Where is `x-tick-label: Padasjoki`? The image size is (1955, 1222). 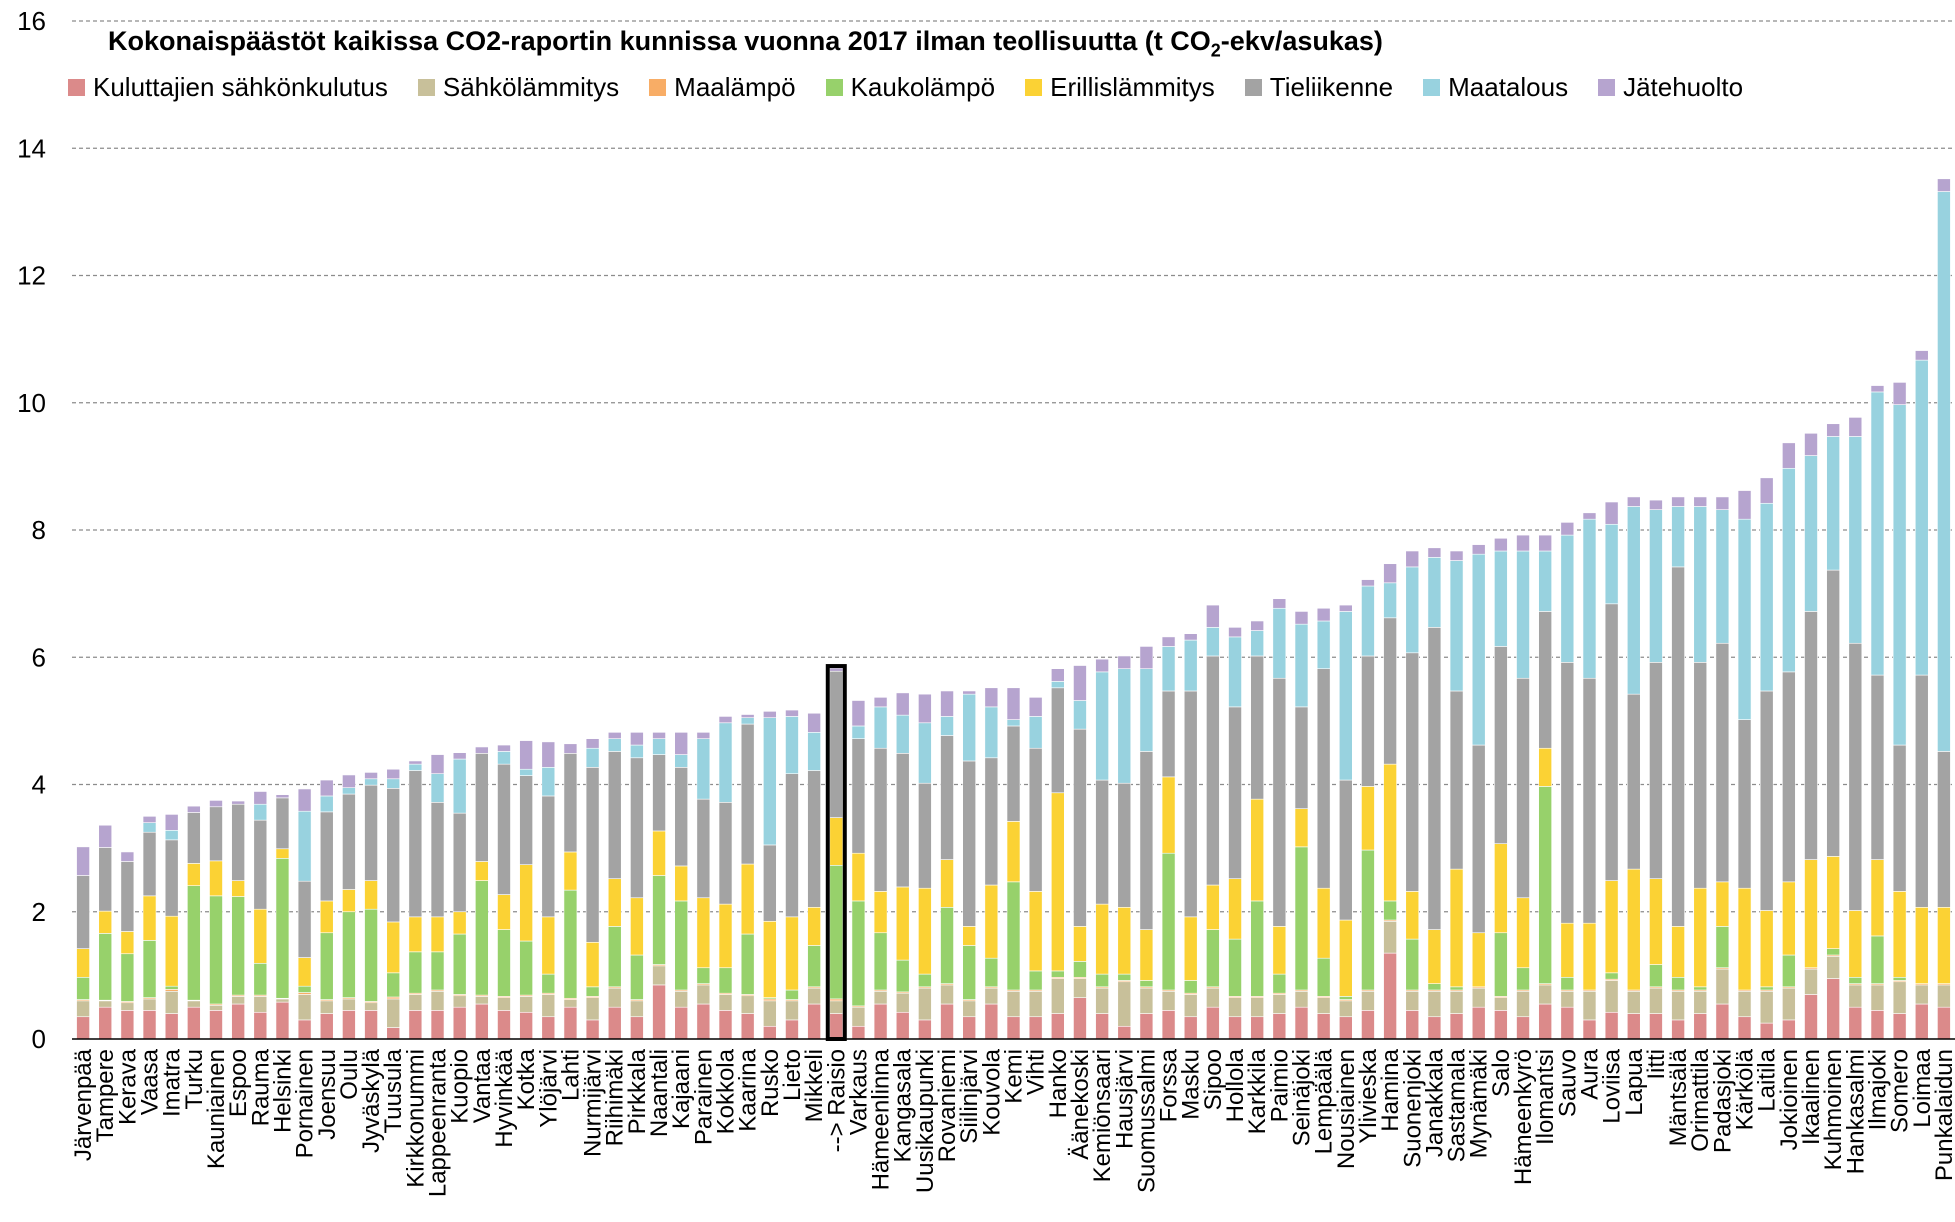 x-tick-label: Padasjoki is located at coordinates (1722, 1101).